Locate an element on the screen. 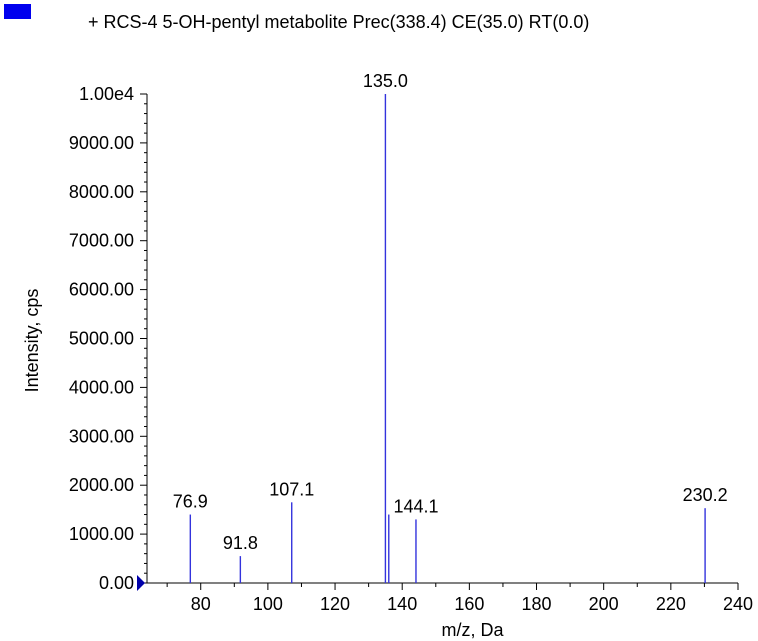  peak-label: 230.2 is located at coordinates (705, 495).